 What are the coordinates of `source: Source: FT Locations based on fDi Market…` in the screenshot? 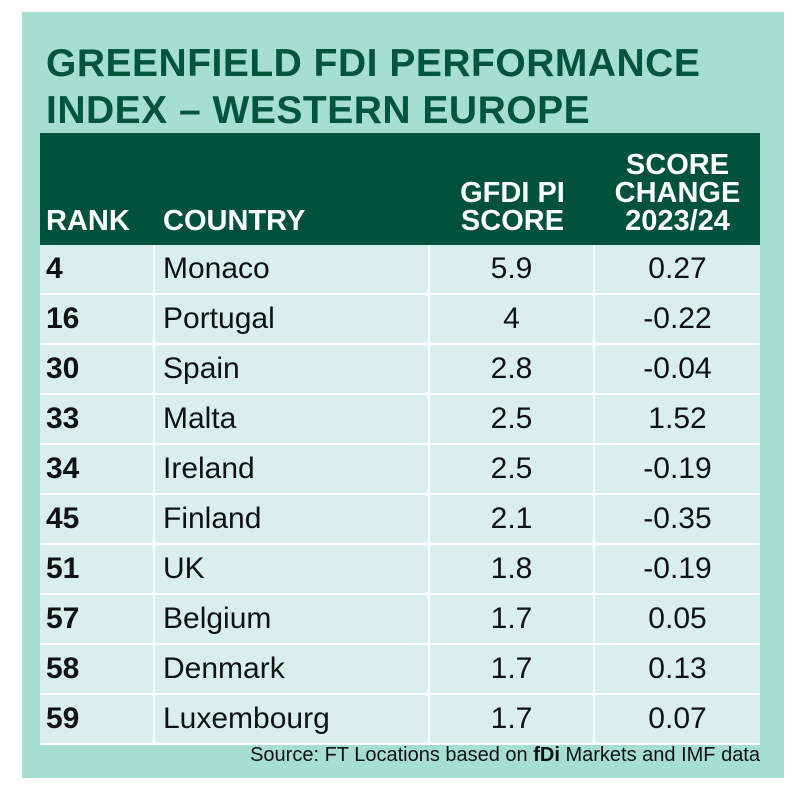 It's located at (505, 755).